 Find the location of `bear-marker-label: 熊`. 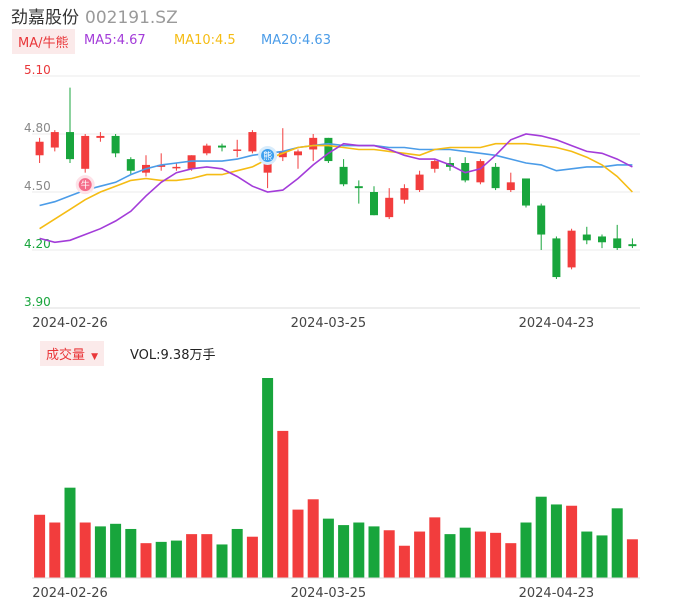

bear-marker-label: 熊 is located at coordinates (267, 156).